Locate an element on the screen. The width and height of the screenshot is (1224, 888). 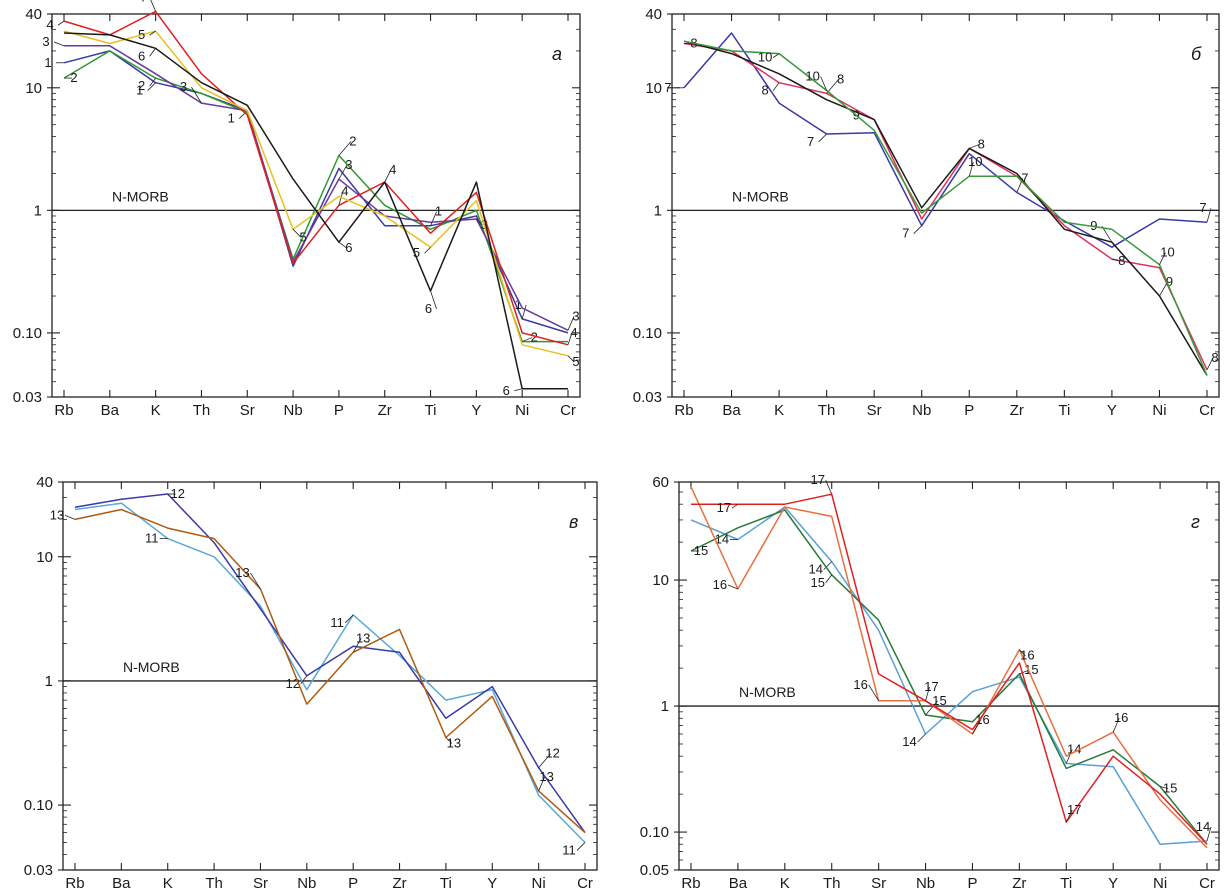
series-number-label: 1 is located at coordinates (231, 118).